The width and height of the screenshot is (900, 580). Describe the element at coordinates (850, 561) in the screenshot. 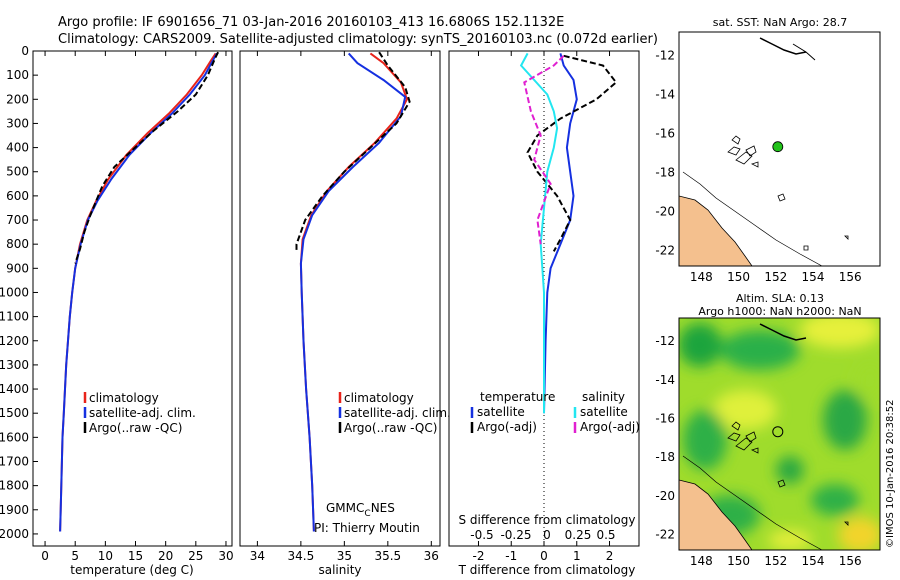

I see `map-x-tick-label: 156` at that location.